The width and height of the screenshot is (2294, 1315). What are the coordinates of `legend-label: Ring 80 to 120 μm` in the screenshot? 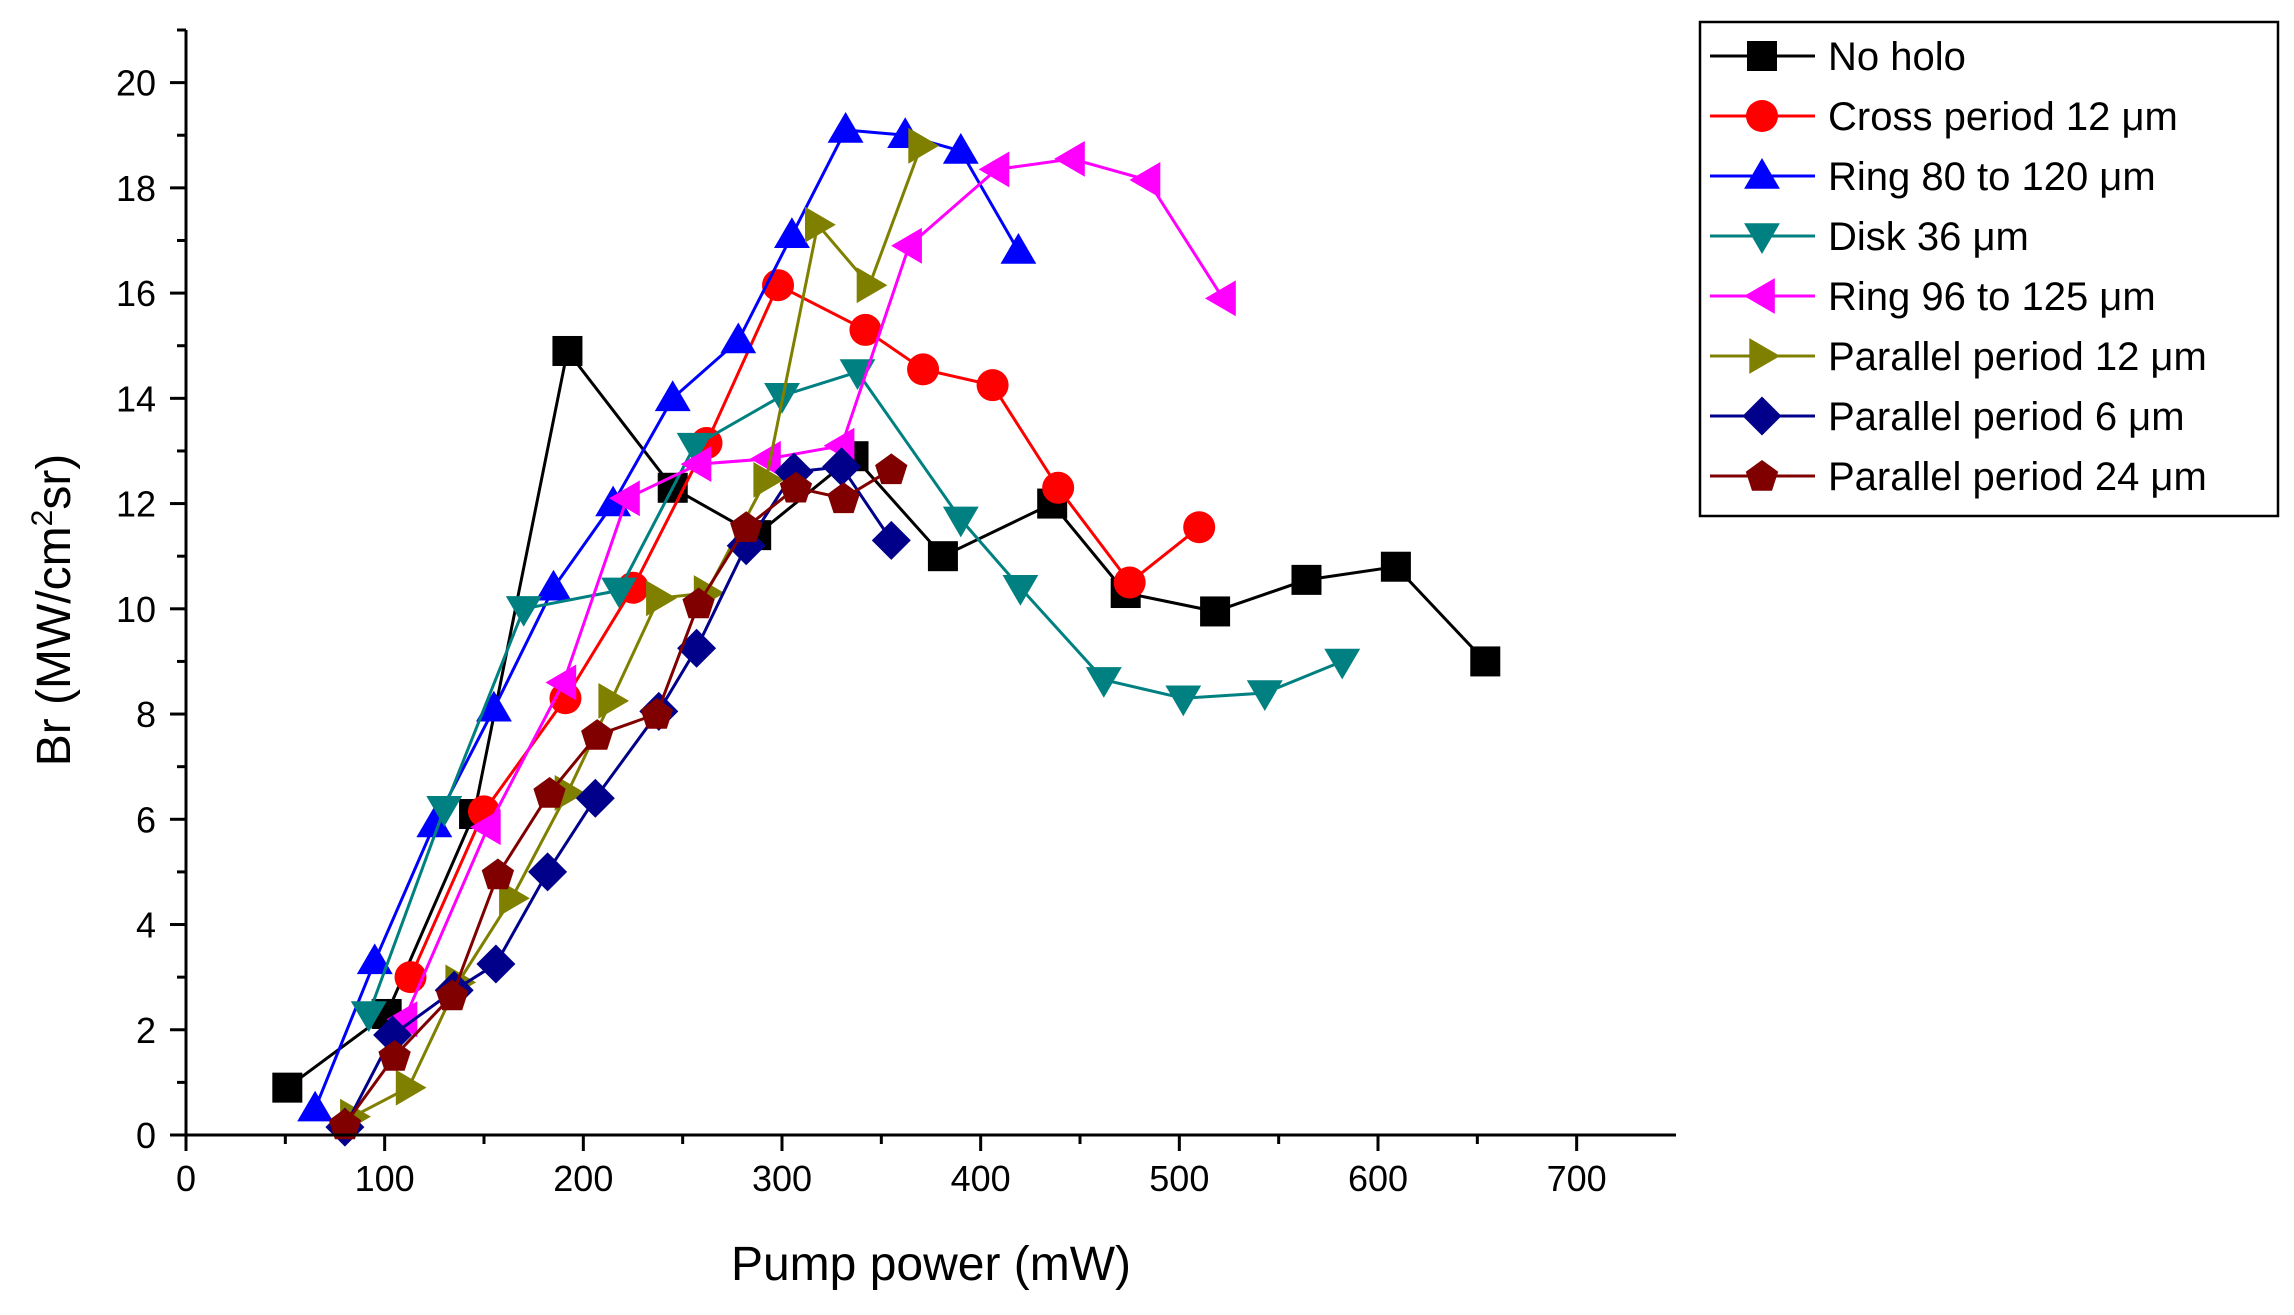 It's located at (1992, 177).